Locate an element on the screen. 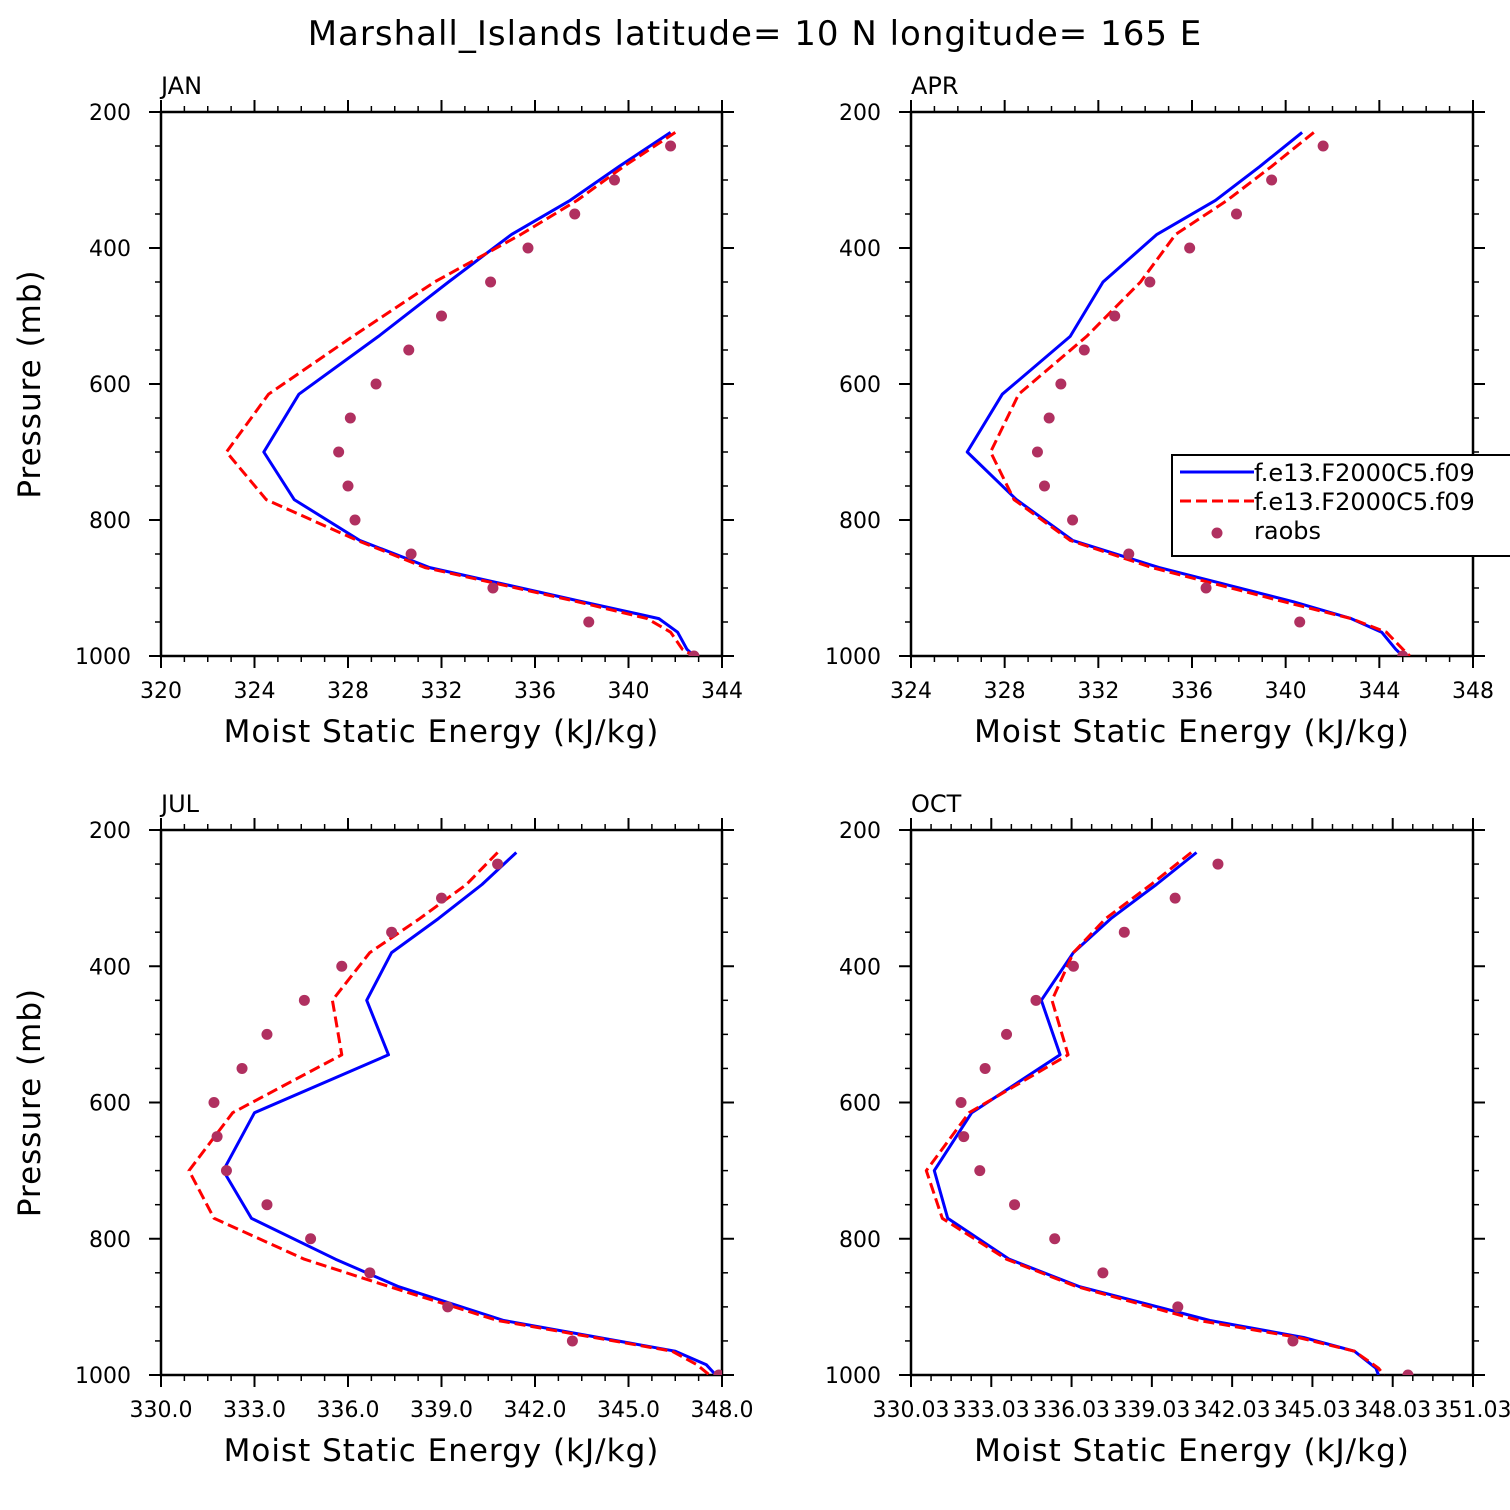  x-tick-label: 348 is located at coordinates (1473, 691).